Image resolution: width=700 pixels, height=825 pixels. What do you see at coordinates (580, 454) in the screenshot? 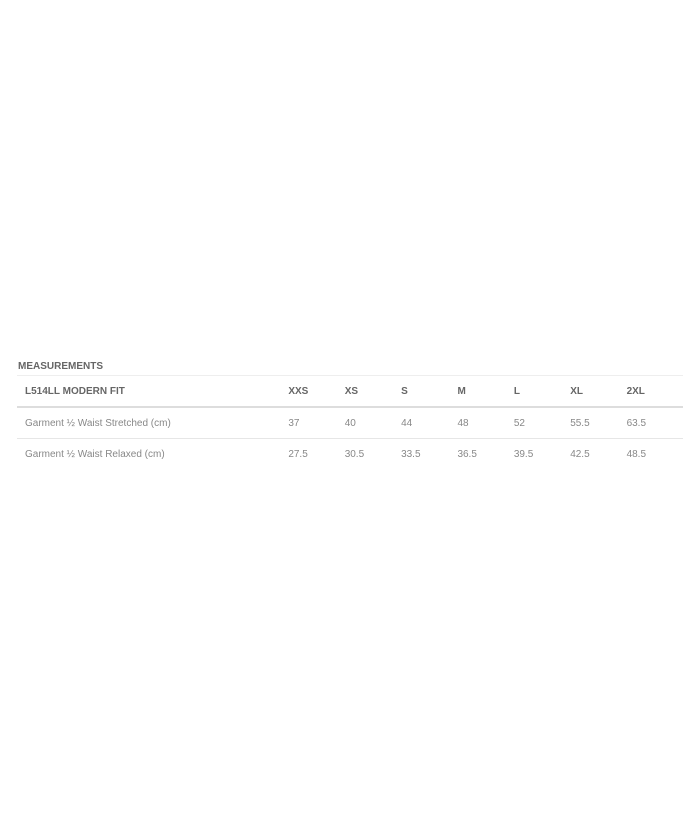
I see `table-cell: 42.5` at bounding box center [580, 454].